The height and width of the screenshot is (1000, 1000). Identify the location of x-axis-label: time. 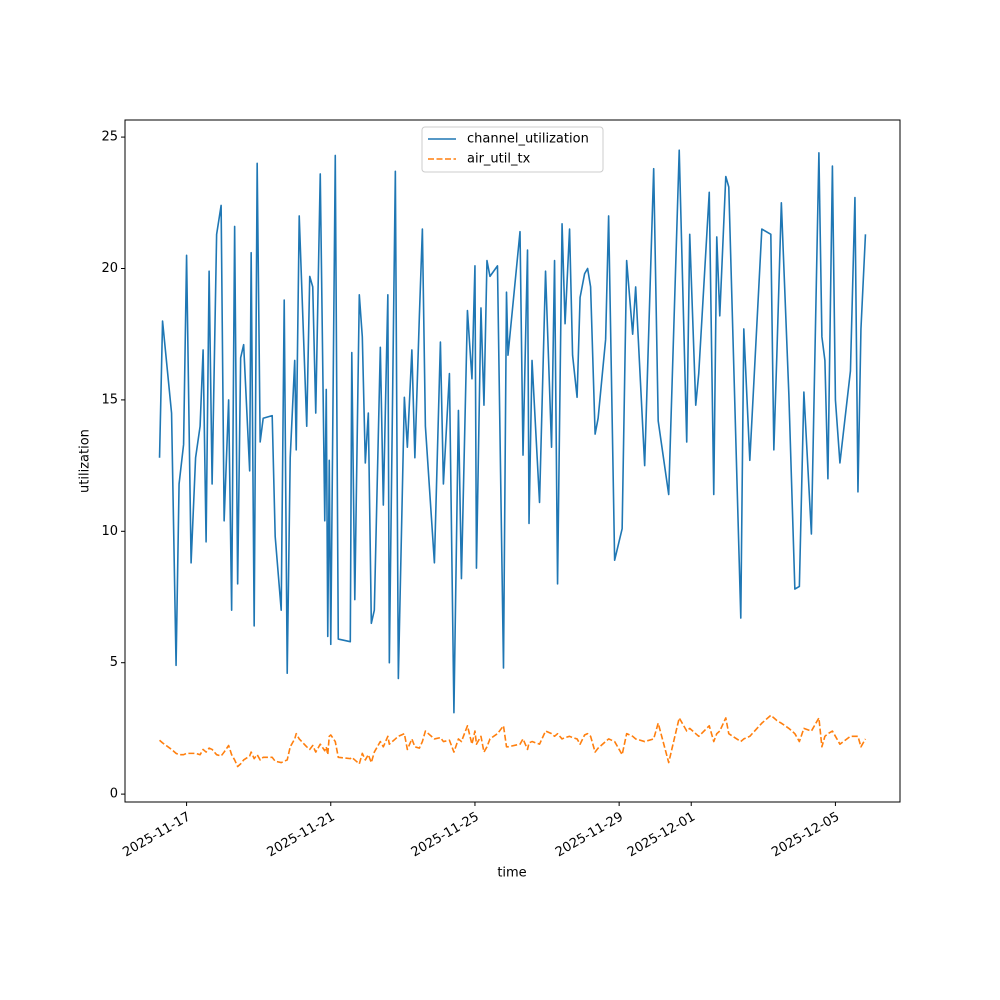
(511, 873).